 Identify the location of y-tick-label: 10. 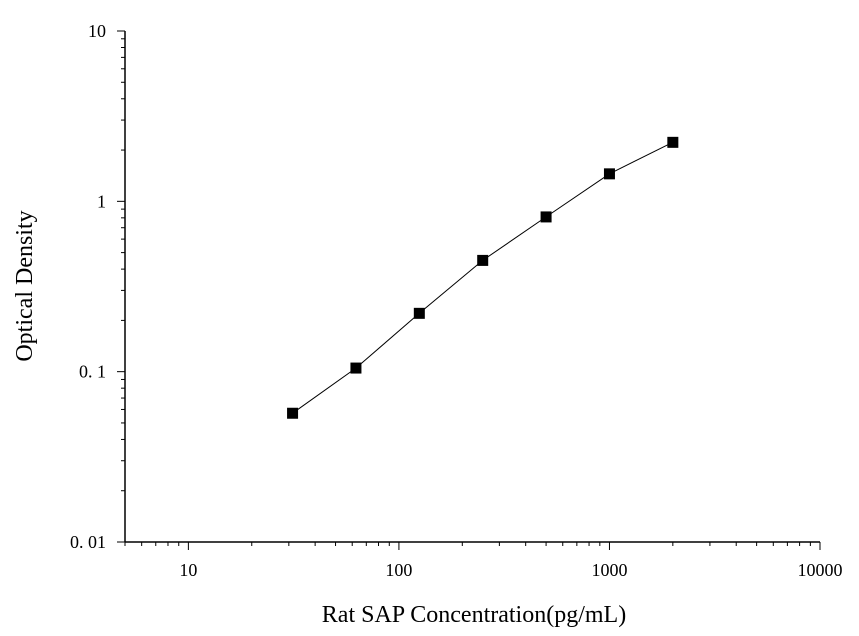
(97, 31).